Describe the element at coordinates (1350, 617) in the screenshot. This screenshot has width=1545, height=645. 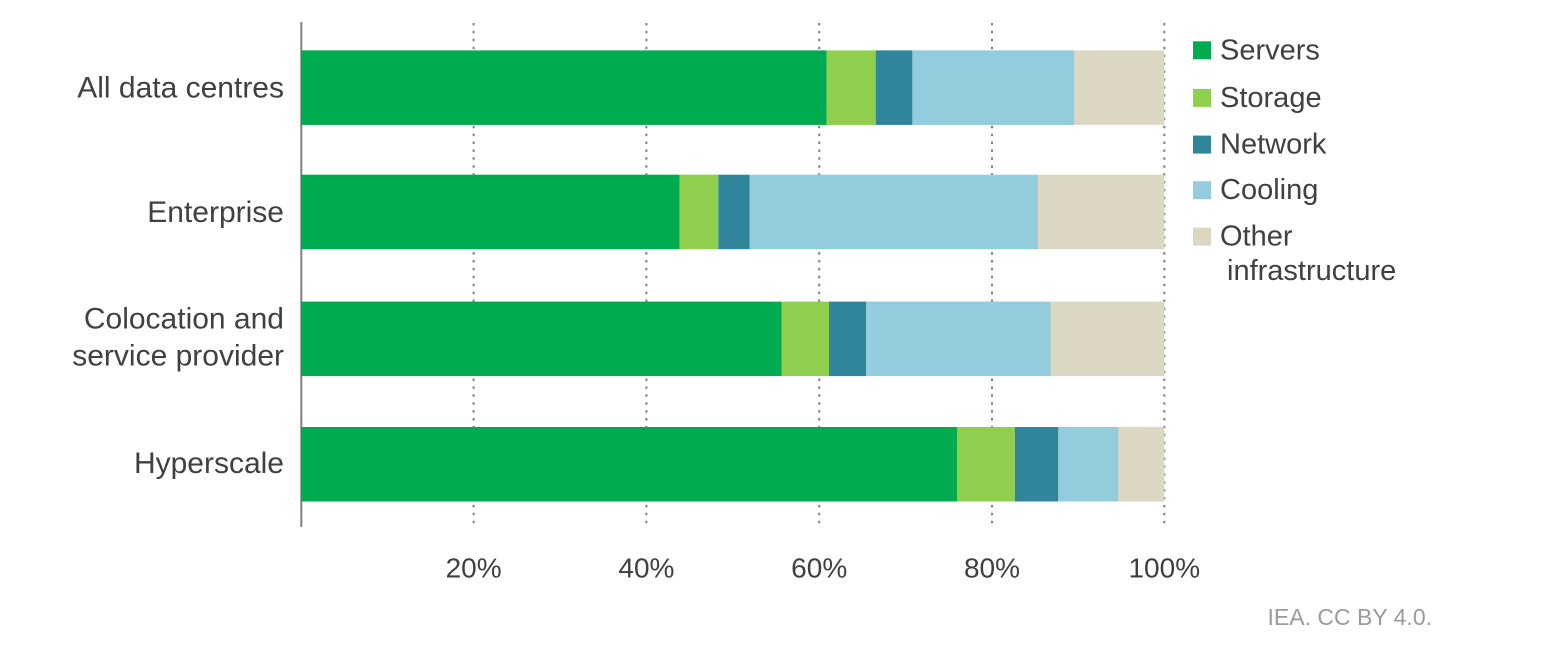
I see `svg-text: IEA. CC BY 4.0.` at that location.